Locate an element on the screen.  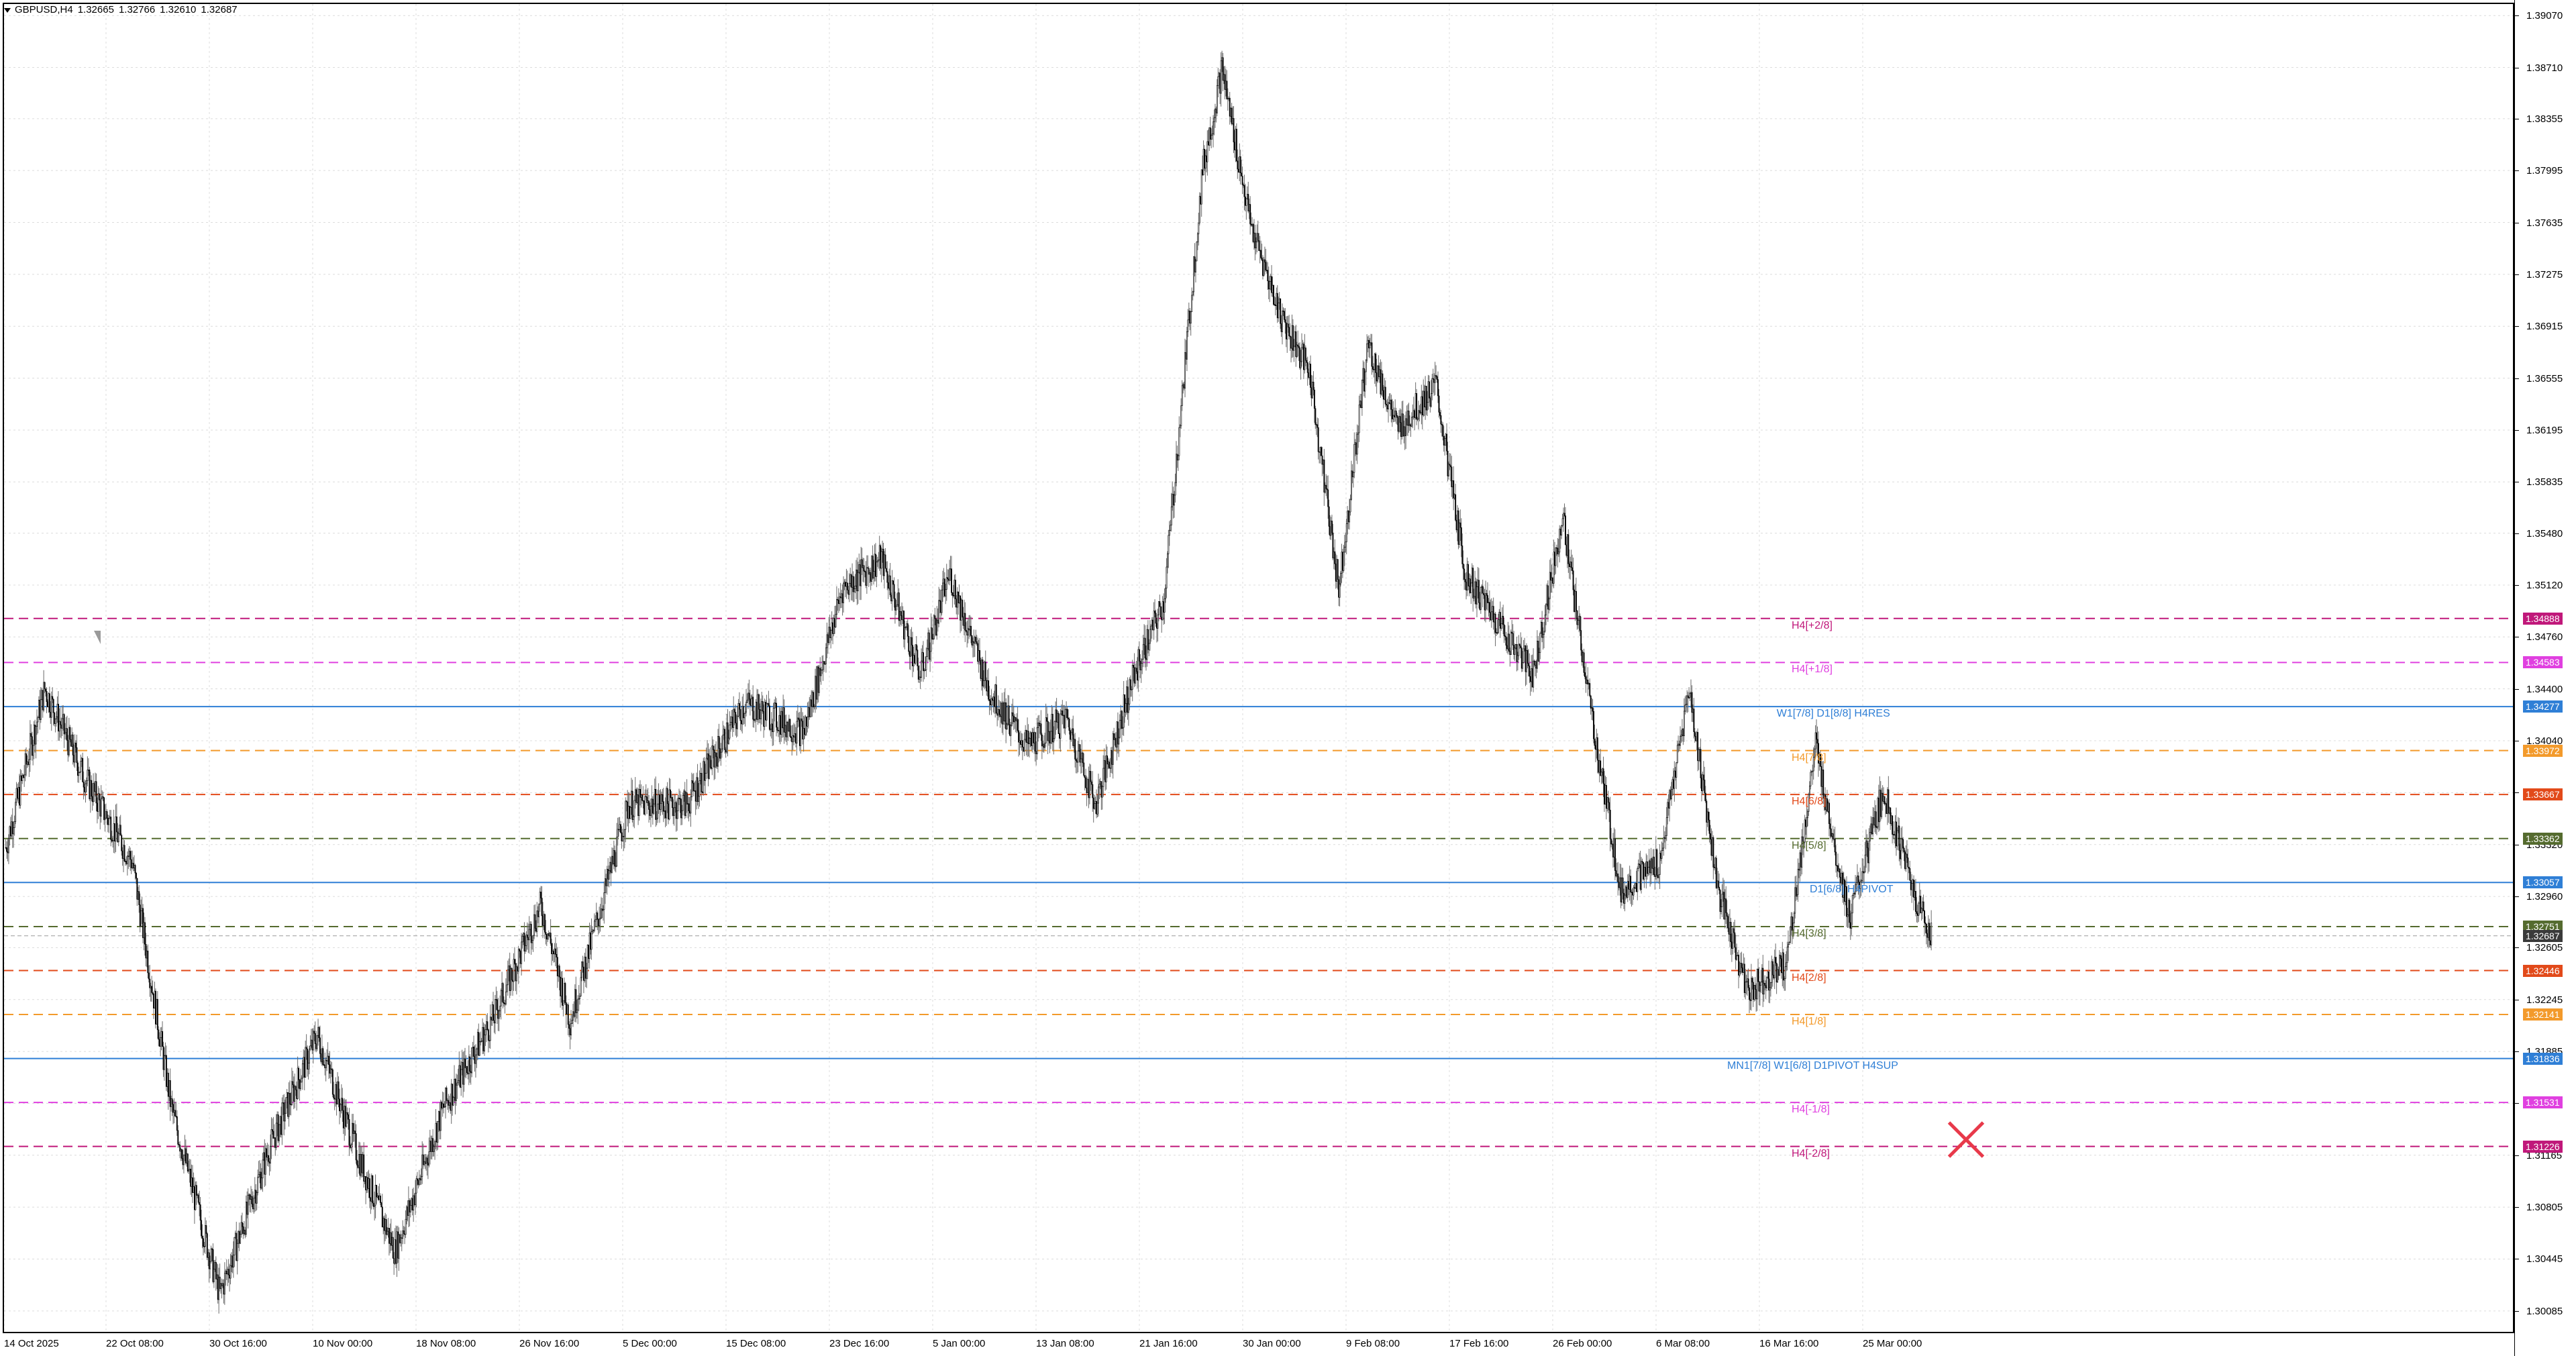
price-tick-label: 1.36915 is located at coordinates (2544, 327).